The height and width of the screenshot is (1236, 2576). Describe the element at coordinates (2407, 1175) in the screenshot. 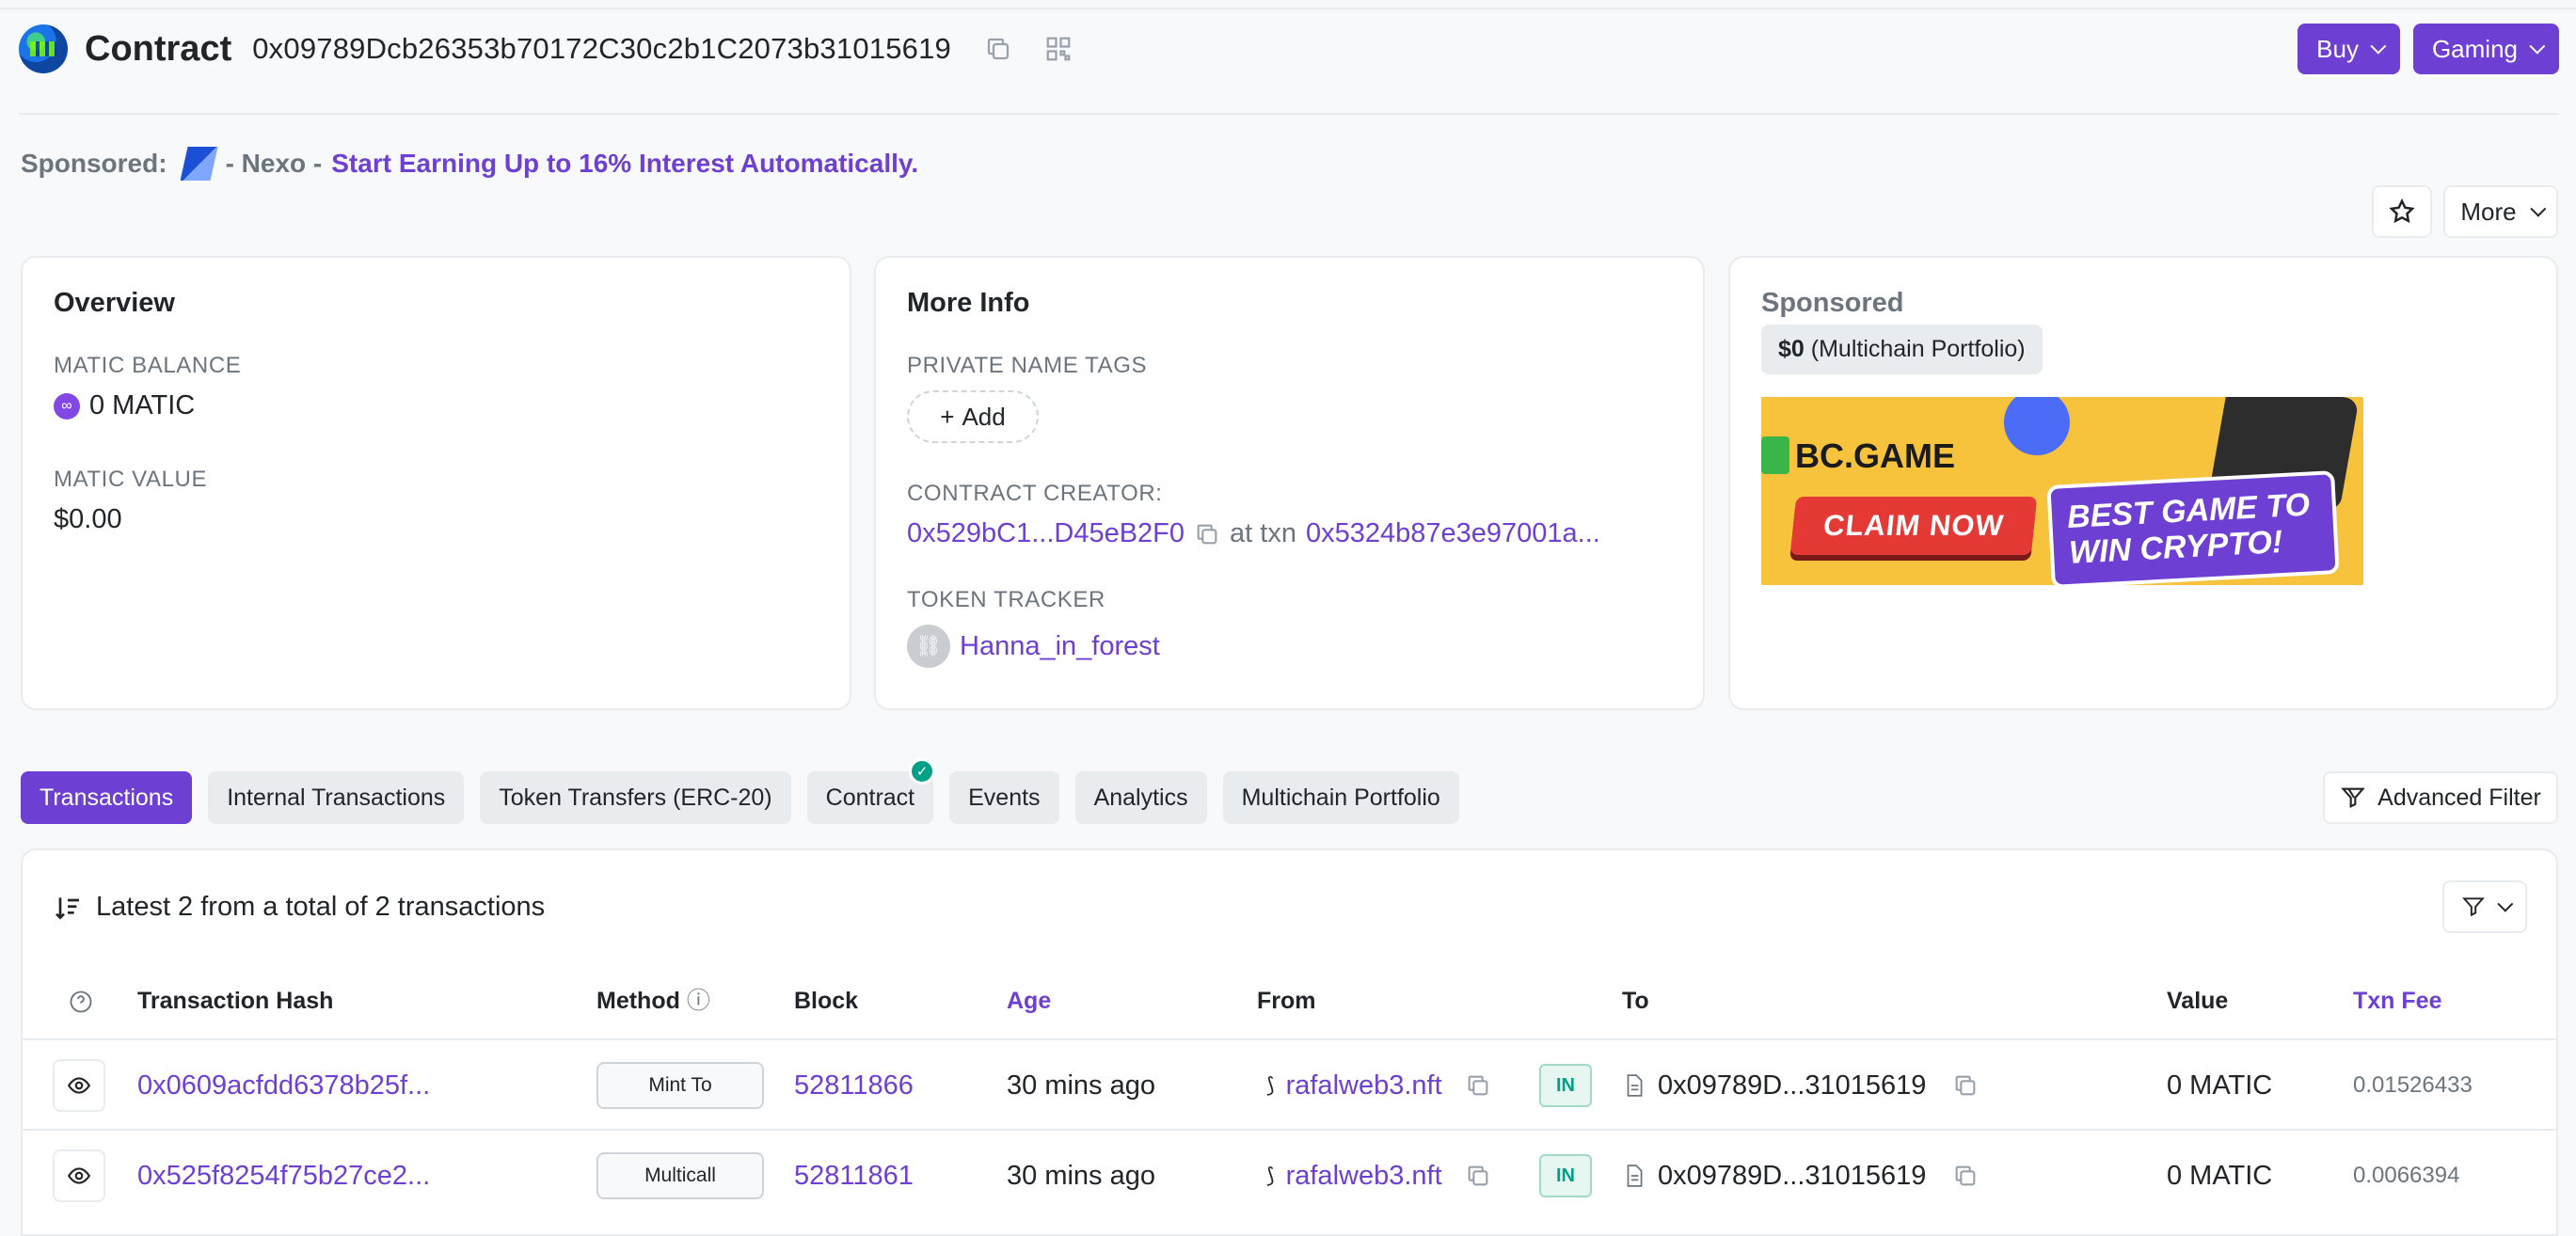

I see `row-fee: 0.0066394` at that location.